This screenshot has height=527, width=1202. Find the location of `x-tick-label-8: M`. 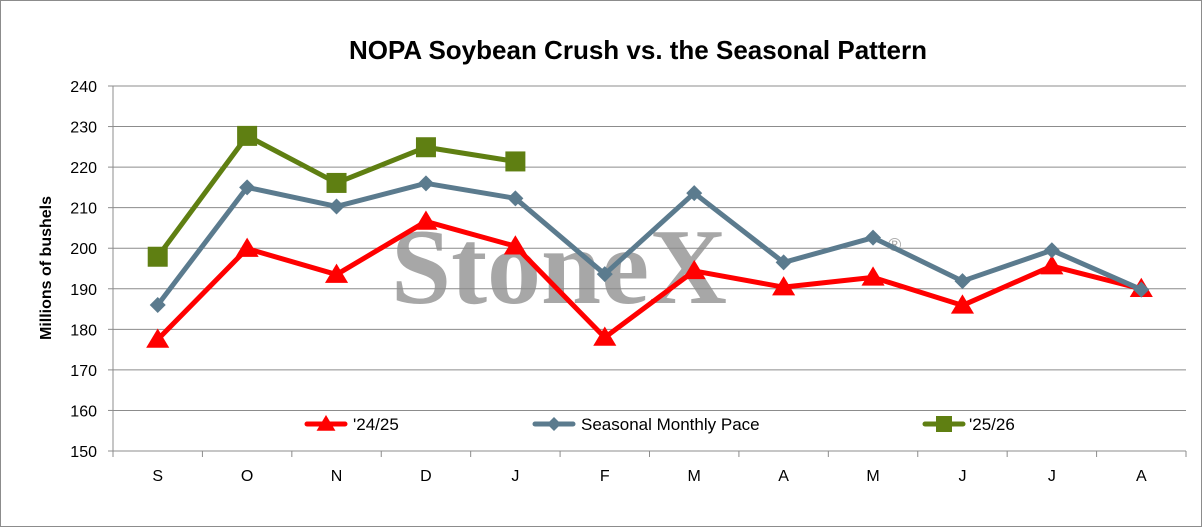

x-tick-label-8: M is located at coordinates (872, 476).